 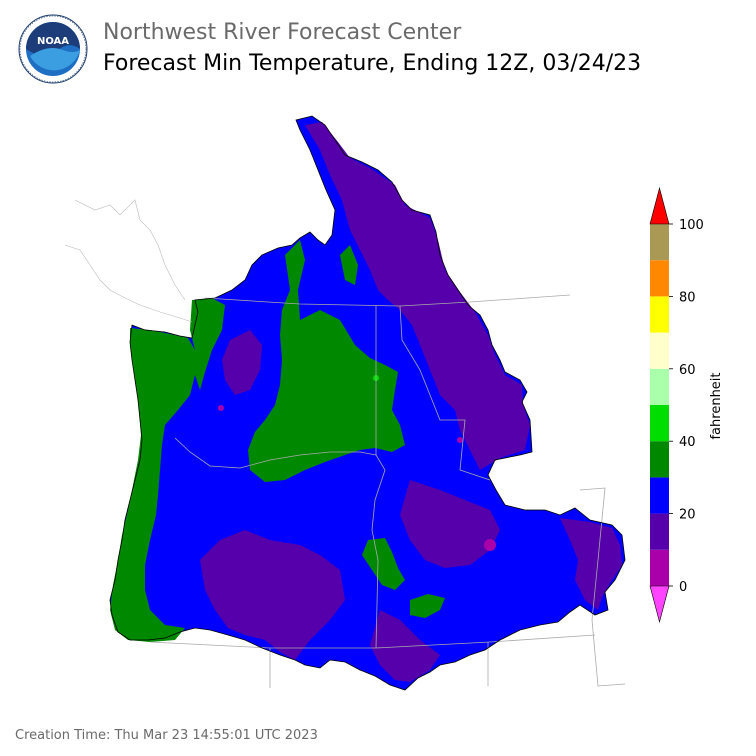 What do you see at coordinates (659, 205) in the screenshot?
I see `colorbar-over-arrow` at bounding box center [659, 205].